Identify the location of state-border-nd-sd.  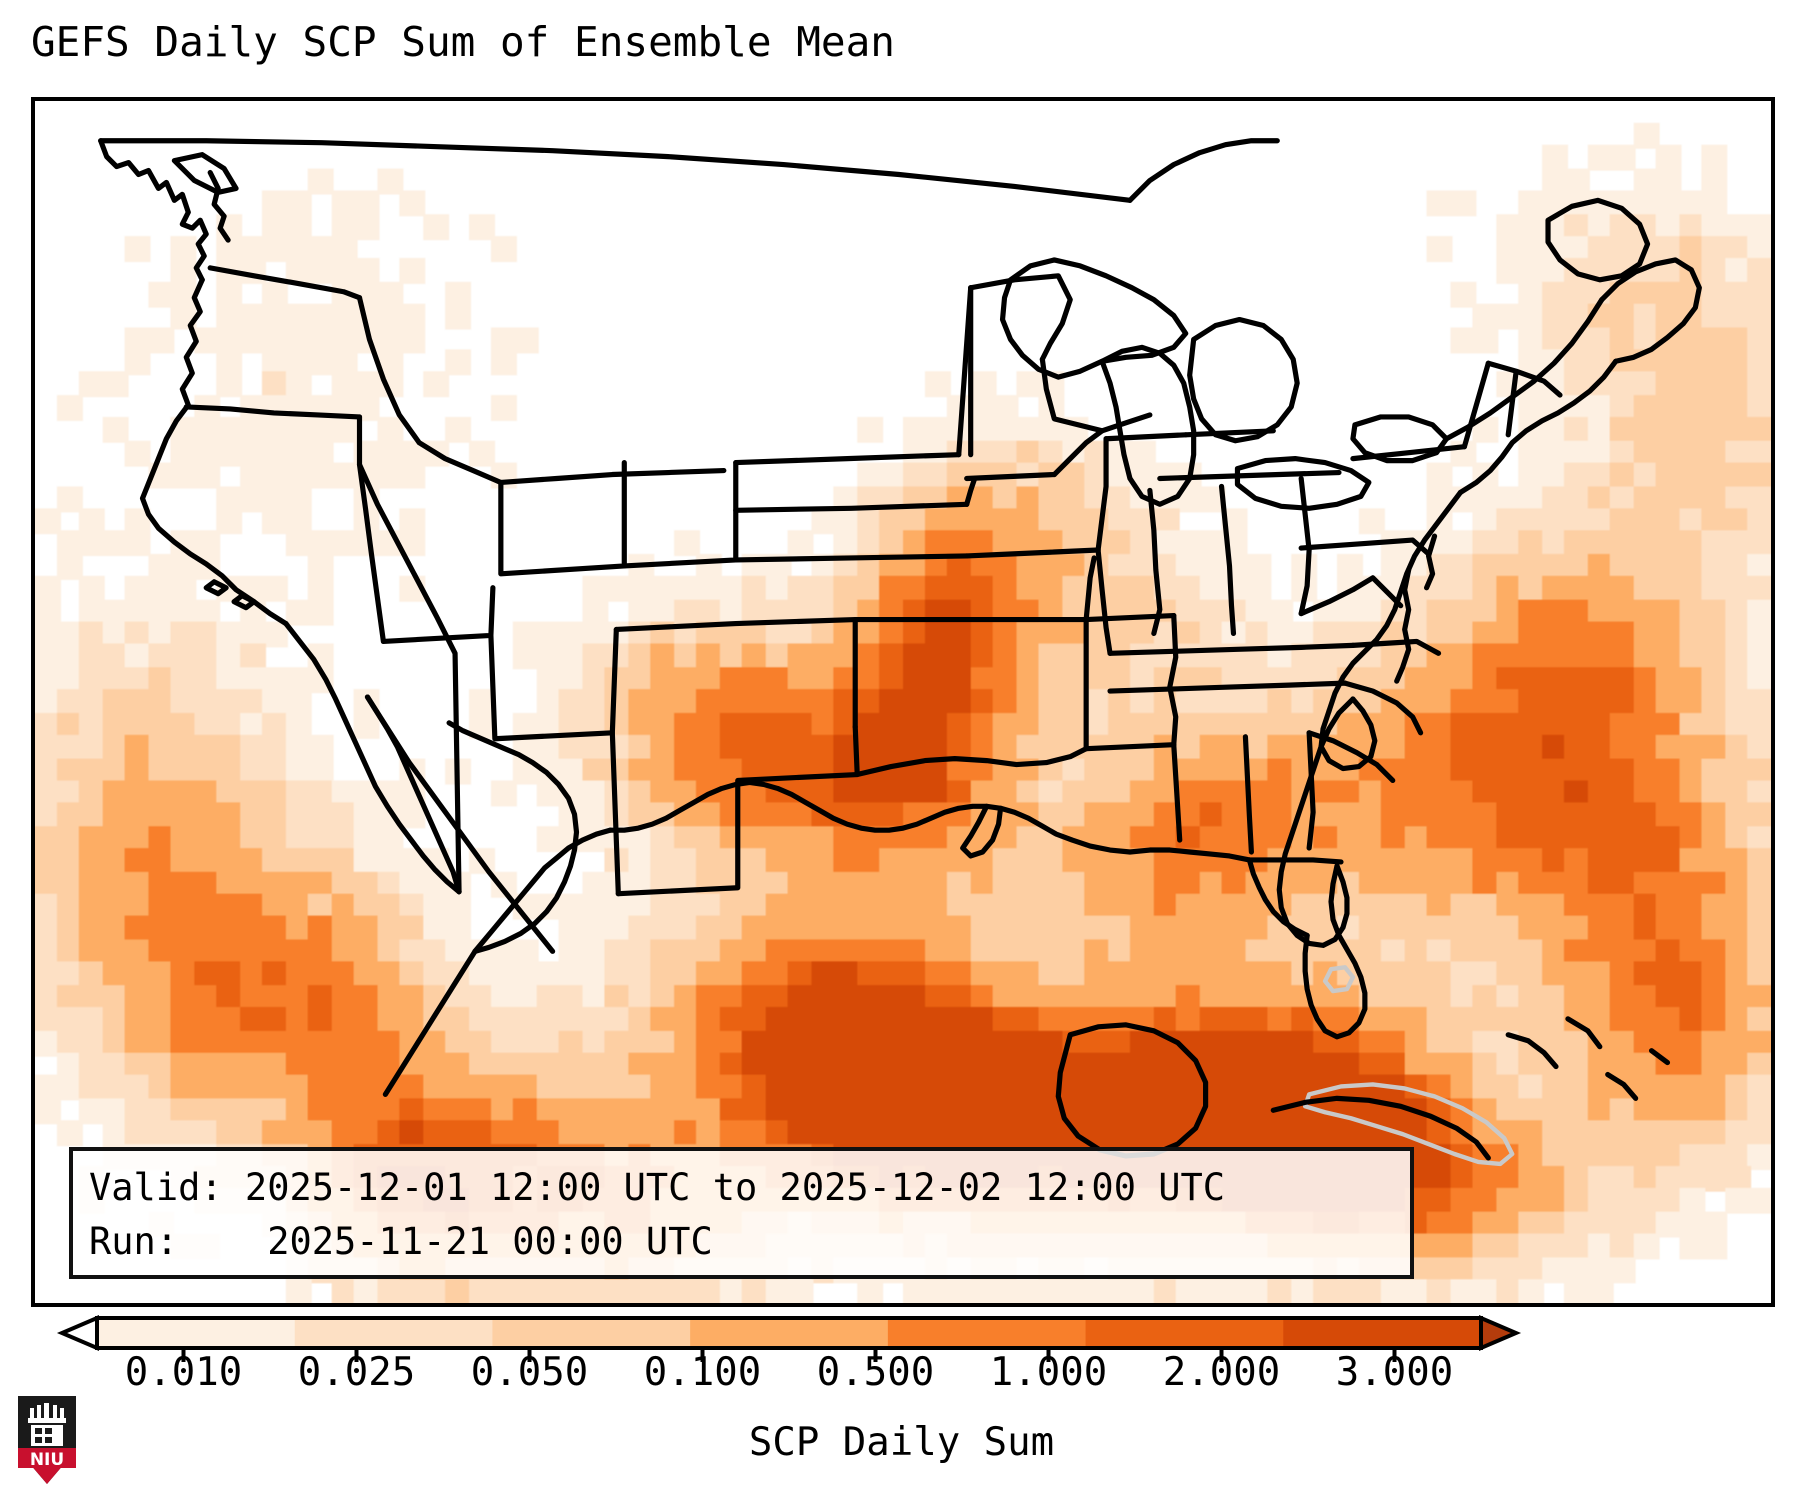
(847, 459).